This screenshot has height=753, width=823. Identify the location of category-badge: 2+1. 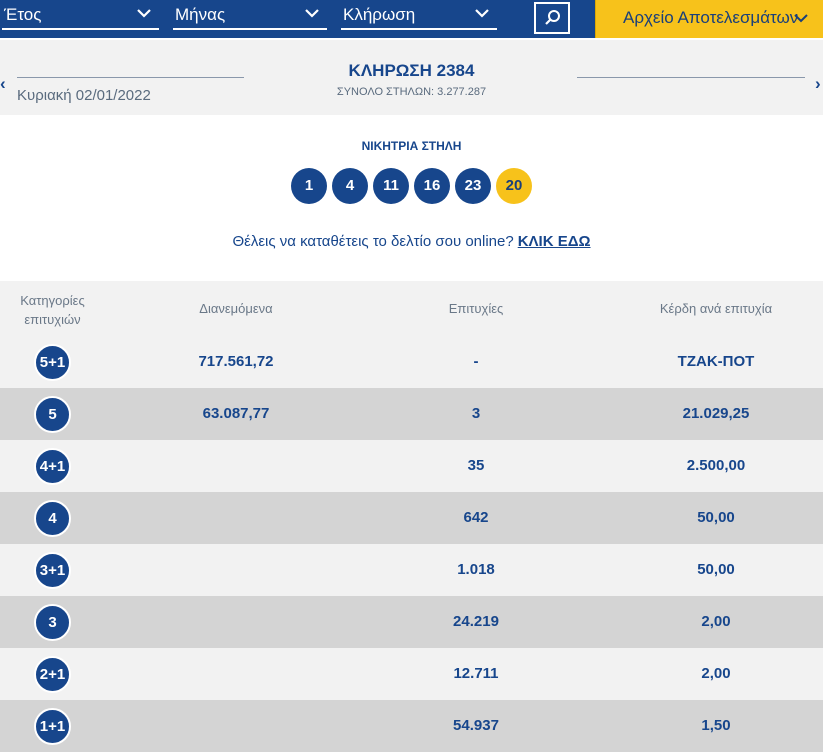
(52, 674).